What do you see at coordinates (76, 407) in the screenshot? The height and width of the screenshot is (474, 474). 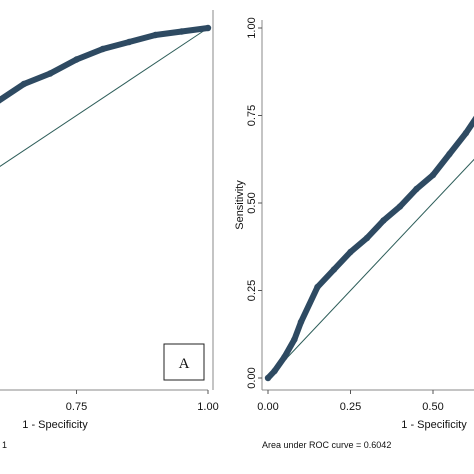 I see `panel-a-x-tick-label: 0.75` at bounding box center [76, 407].